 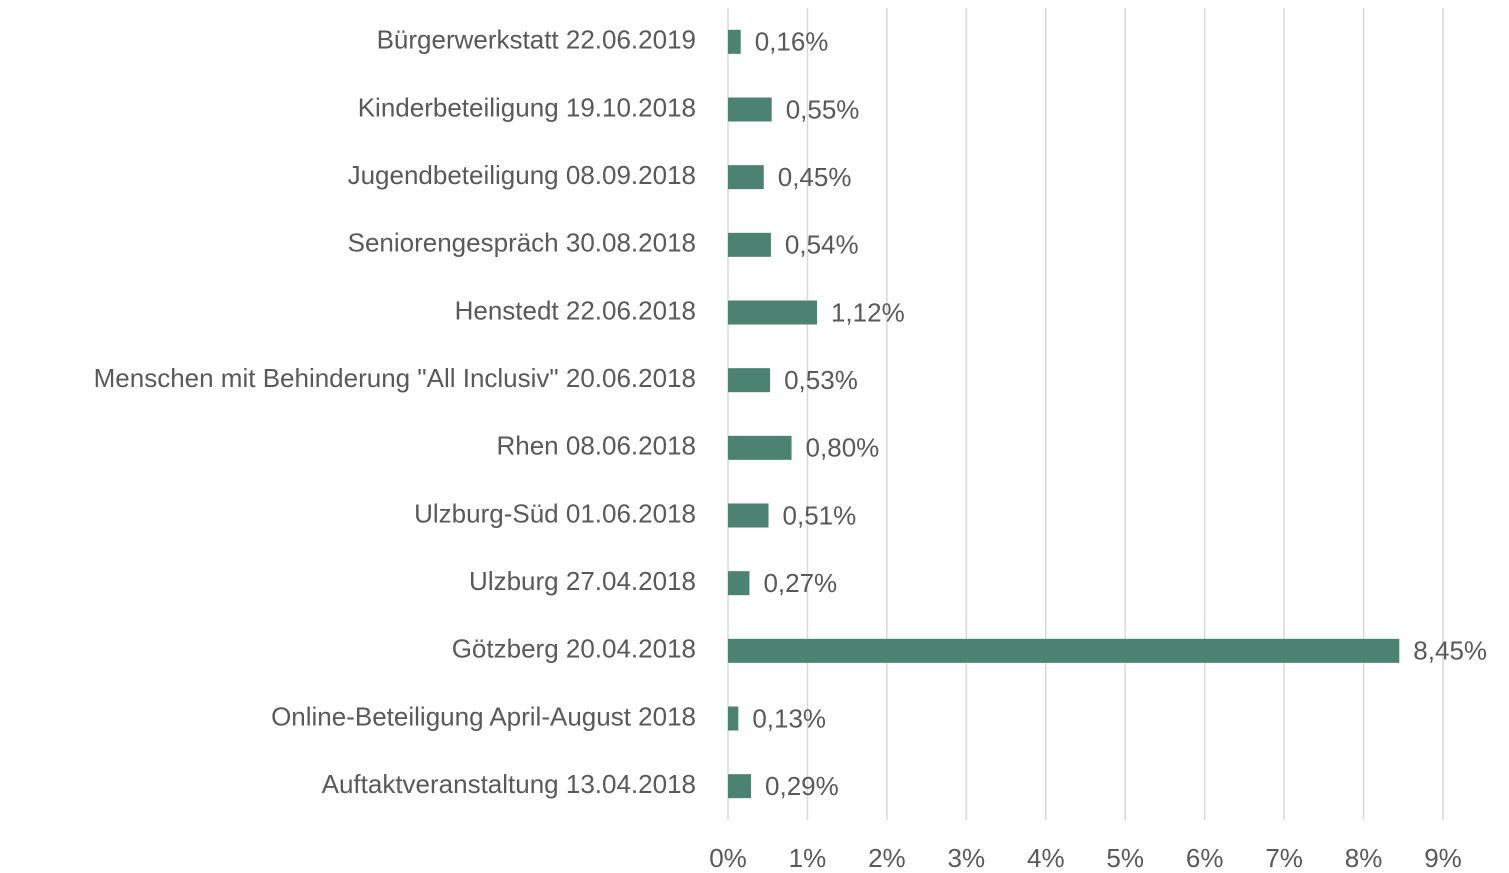 What do you see at coordinates (1364, 858) in the screenshot?
I see `x-tick-label: 8%` at bounding box center [1364, 858].